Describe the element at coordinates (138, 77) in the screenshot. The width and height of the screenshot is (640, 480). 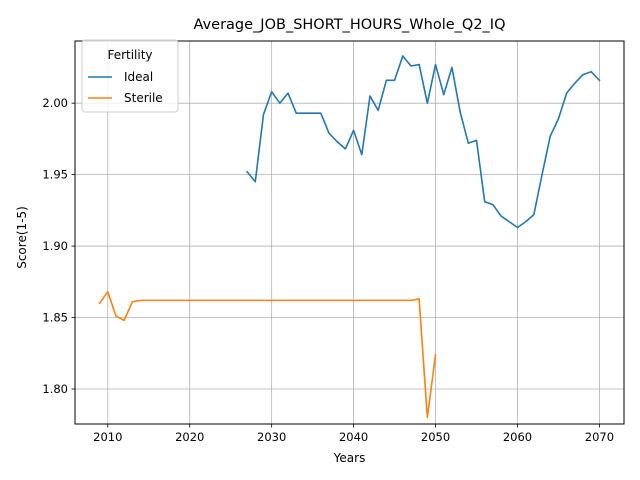
I see `legend-label-ideal: Ideal` at that location.